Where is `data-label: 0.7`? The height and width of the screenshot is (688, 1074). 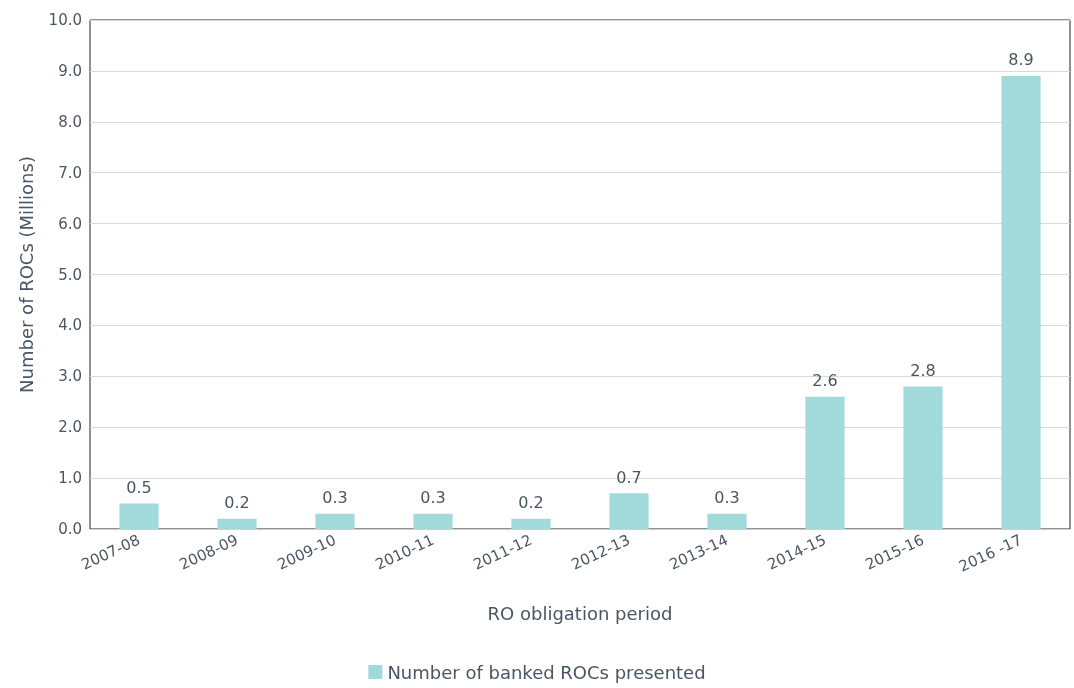 data-label: 0.7 is located at coordinates (629, 477).